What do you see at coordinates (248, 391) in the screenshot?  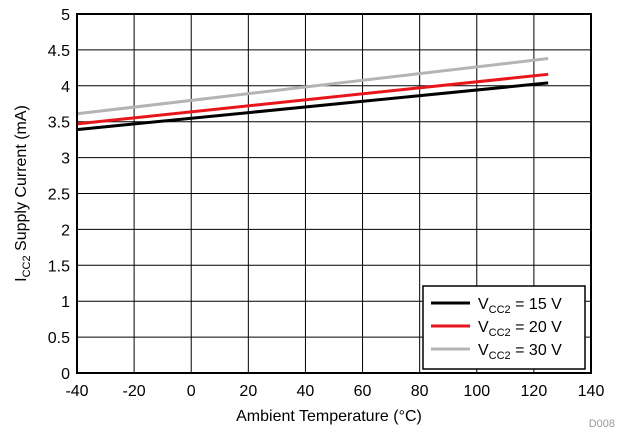 I see `x-tick-label: 20` at bounding box center [248, 391].